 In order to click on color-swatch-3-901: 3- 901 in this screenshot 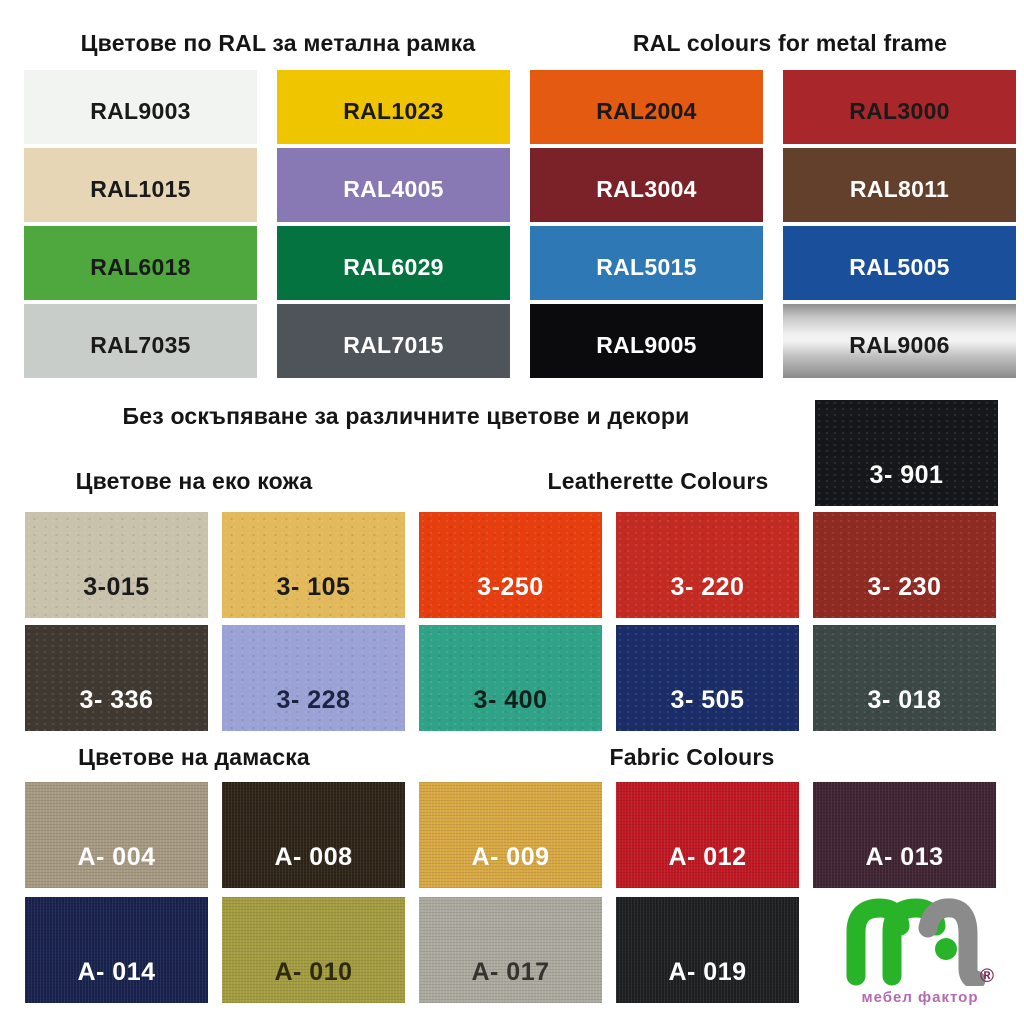, I will do `click(906, 453)`.